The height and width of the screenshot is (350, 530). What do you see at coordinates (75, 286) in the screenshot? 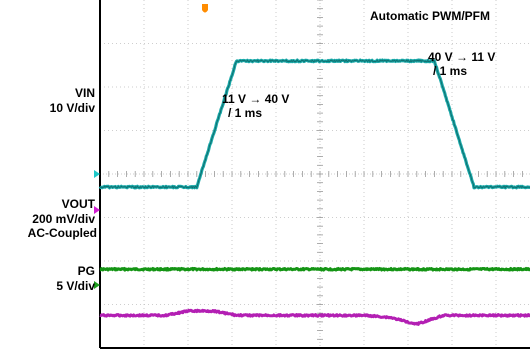
I see `pg-scale-label: 5 V/div` at bounding box center [75, 286].